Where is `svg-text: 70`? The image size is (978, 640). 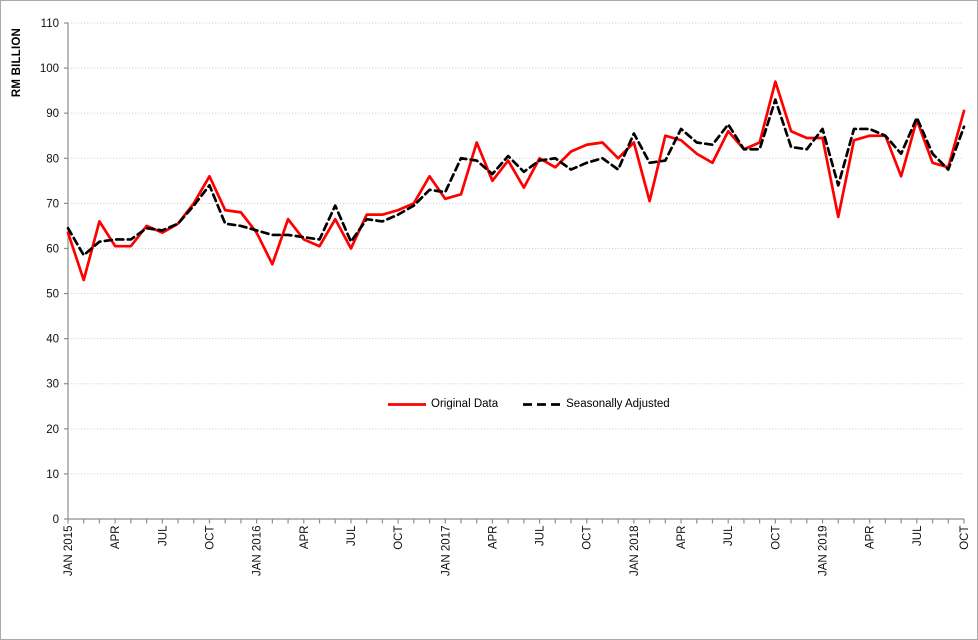
svg-text: 70 is located at coordinates (52, 204).